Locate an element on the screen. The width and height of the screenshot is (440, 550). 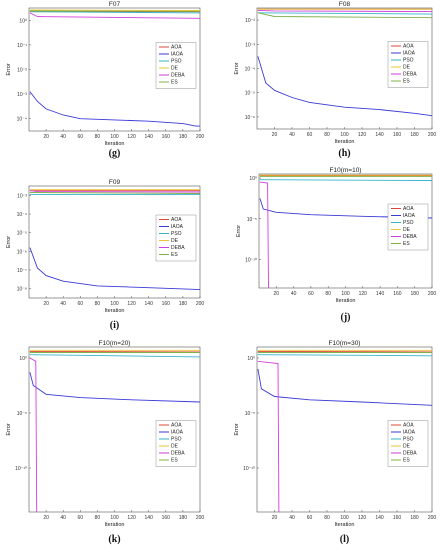
chart-title: F07 is located at coordinates (115, 4).